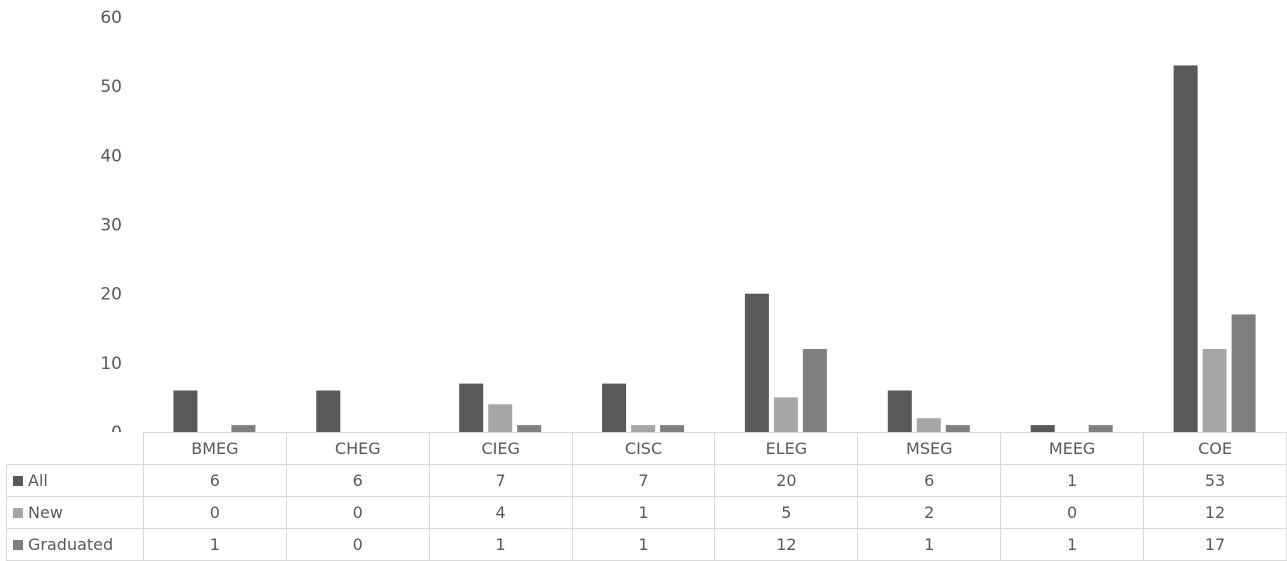  Describe the element at coordinates (38, 480) in the screenshot. I see `series-name: All` at that location.